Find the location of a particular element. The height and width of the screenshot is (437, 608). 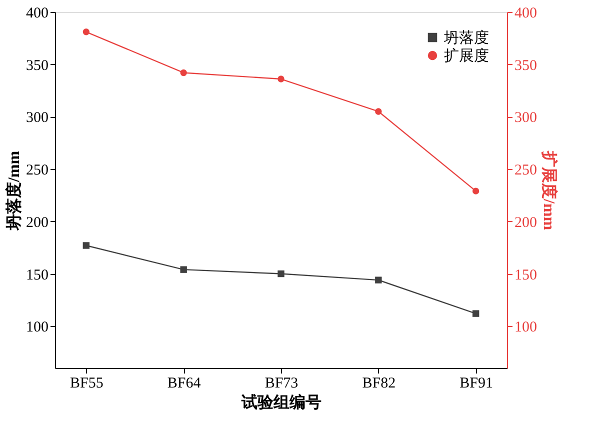

y-tick-label: 150 is located at coordinates (37, 275).